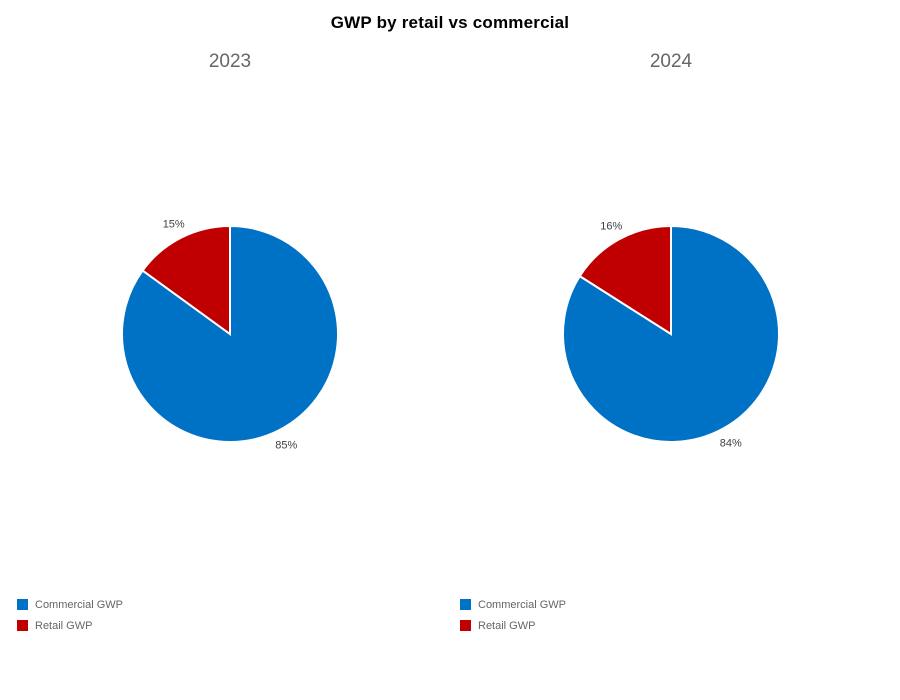  I want to click on pie-data-label-retail-gwp: 16%, so click(611, 226).